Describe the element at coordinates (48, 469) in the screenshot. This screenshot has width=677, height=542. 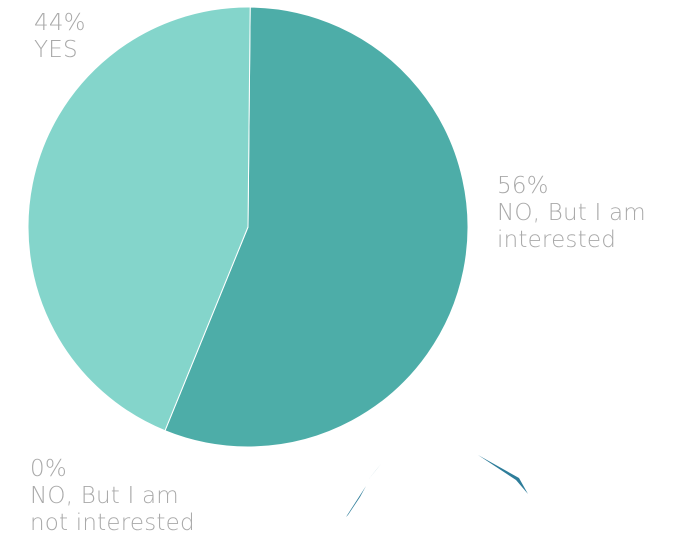
I see `slice-value-no-not-interested: 0%` at that location.